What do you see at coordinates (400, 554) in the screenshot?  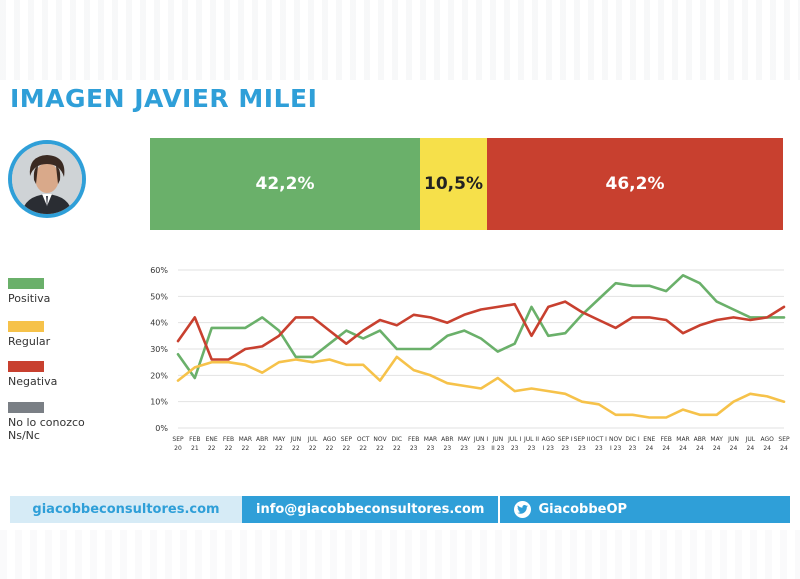 I see `background-texture-bottom` at bounding box center [400, 554].